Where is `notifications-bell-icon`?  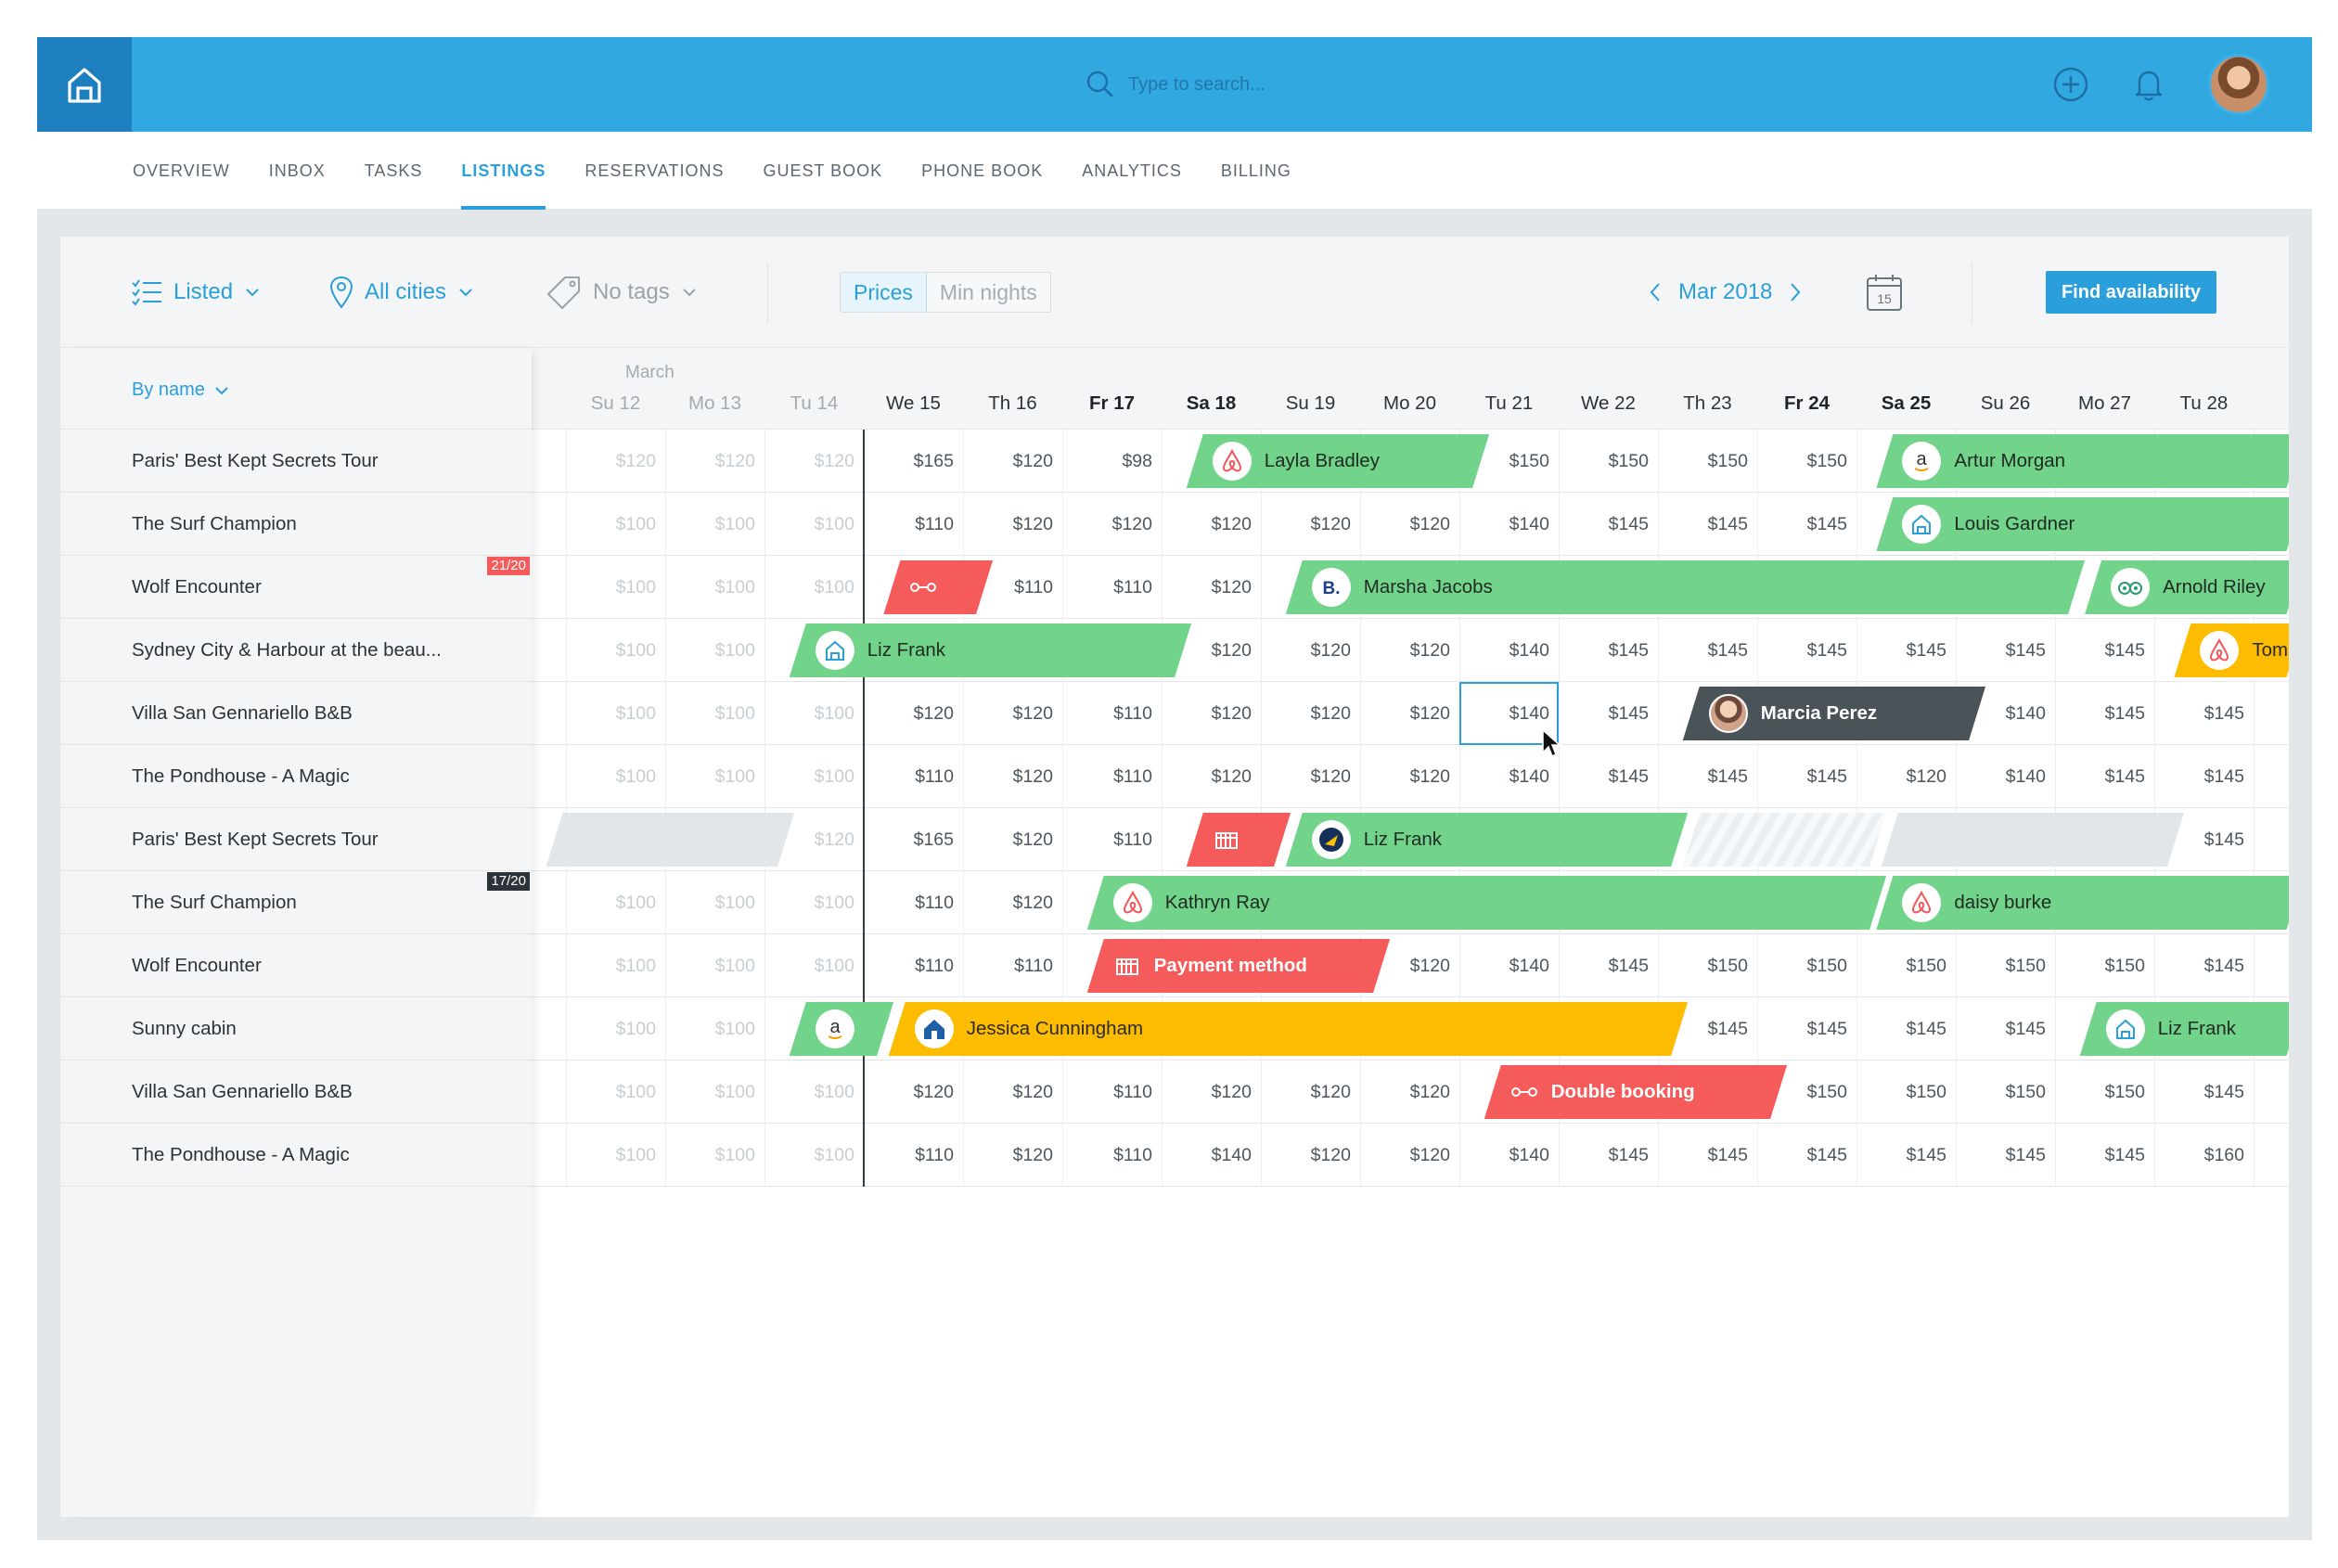 notifications-bell-icon is located at coordinates (2149, 84).